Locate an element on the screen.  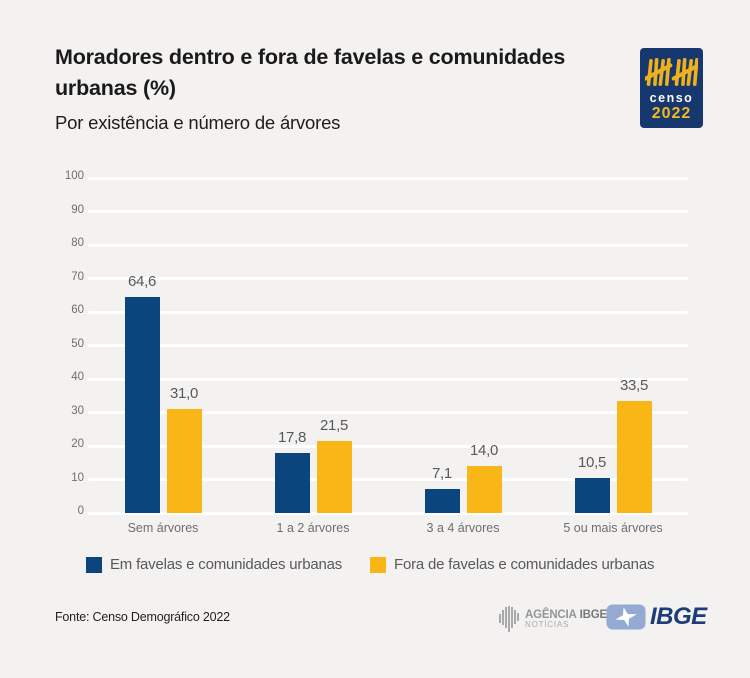
bar-value-in-0: 64,6 is located at coordinates (142, 281).